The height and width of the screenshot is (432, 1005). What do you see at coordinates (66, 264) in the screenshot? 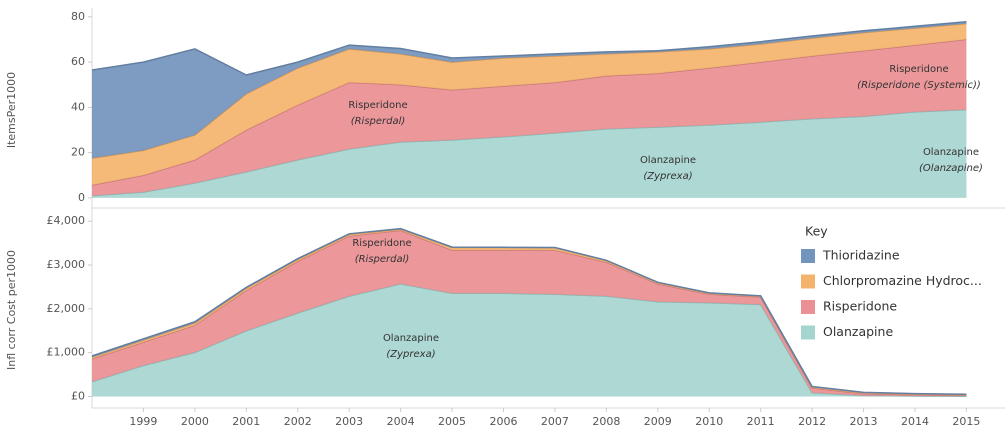
I see `y-tick-label: £3,000` at bounding box center [66, 264].